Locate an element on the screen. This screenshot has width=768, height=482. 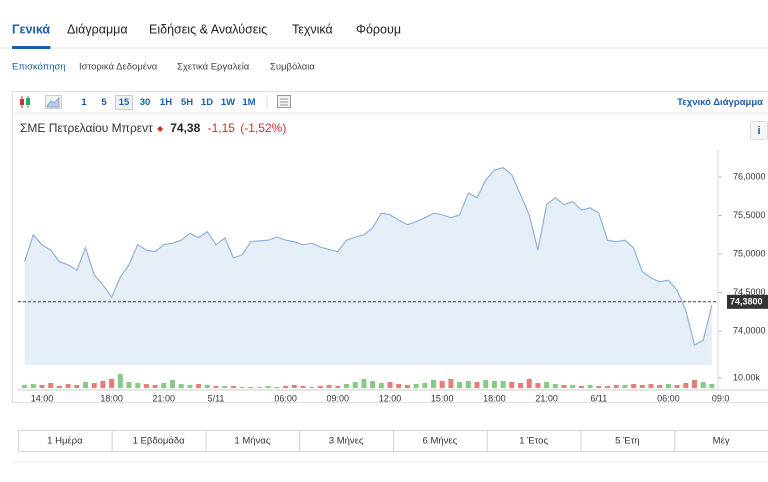
period-label: 3 Μήνες is located at coordinates (346, 441).